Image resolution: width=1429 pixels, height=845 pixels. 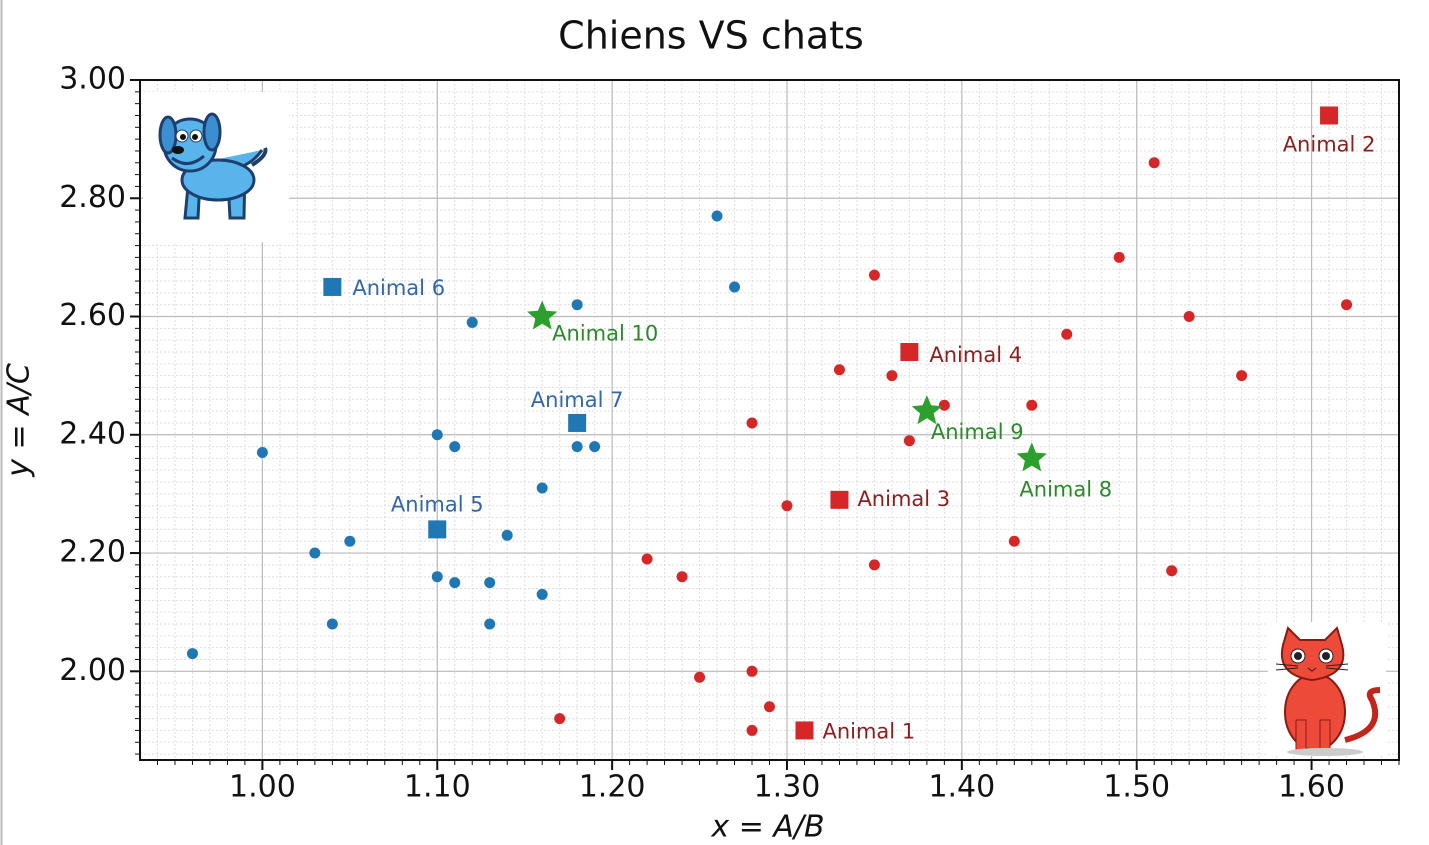 What do you see at coordinates (767, 827) in the screenshot?
I see `x-axis-label: x = A/B` at bounding box center [767, 827].